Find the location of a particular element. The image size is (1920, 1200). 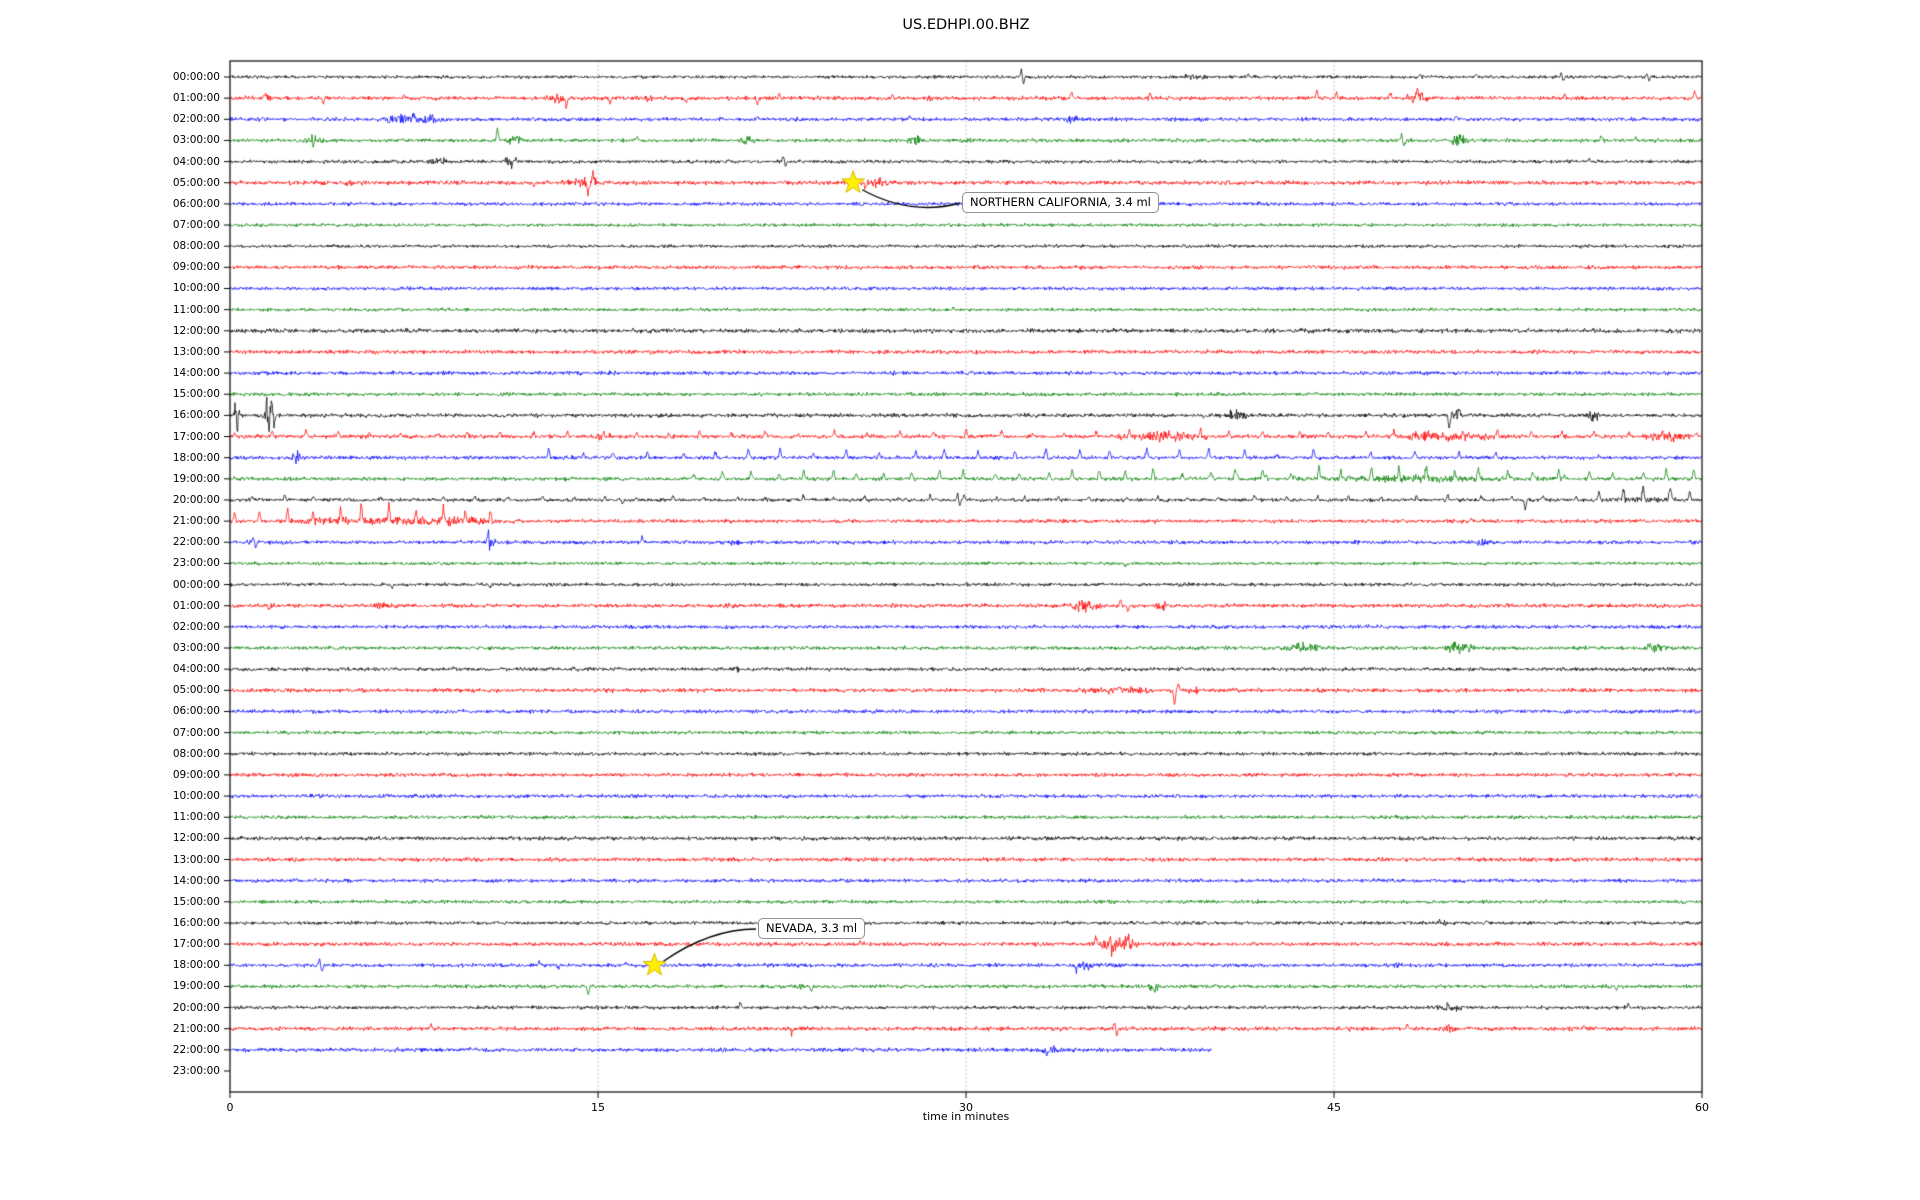

x-axis-tick-label-0: 0 is located at coordinates (230, 1107).